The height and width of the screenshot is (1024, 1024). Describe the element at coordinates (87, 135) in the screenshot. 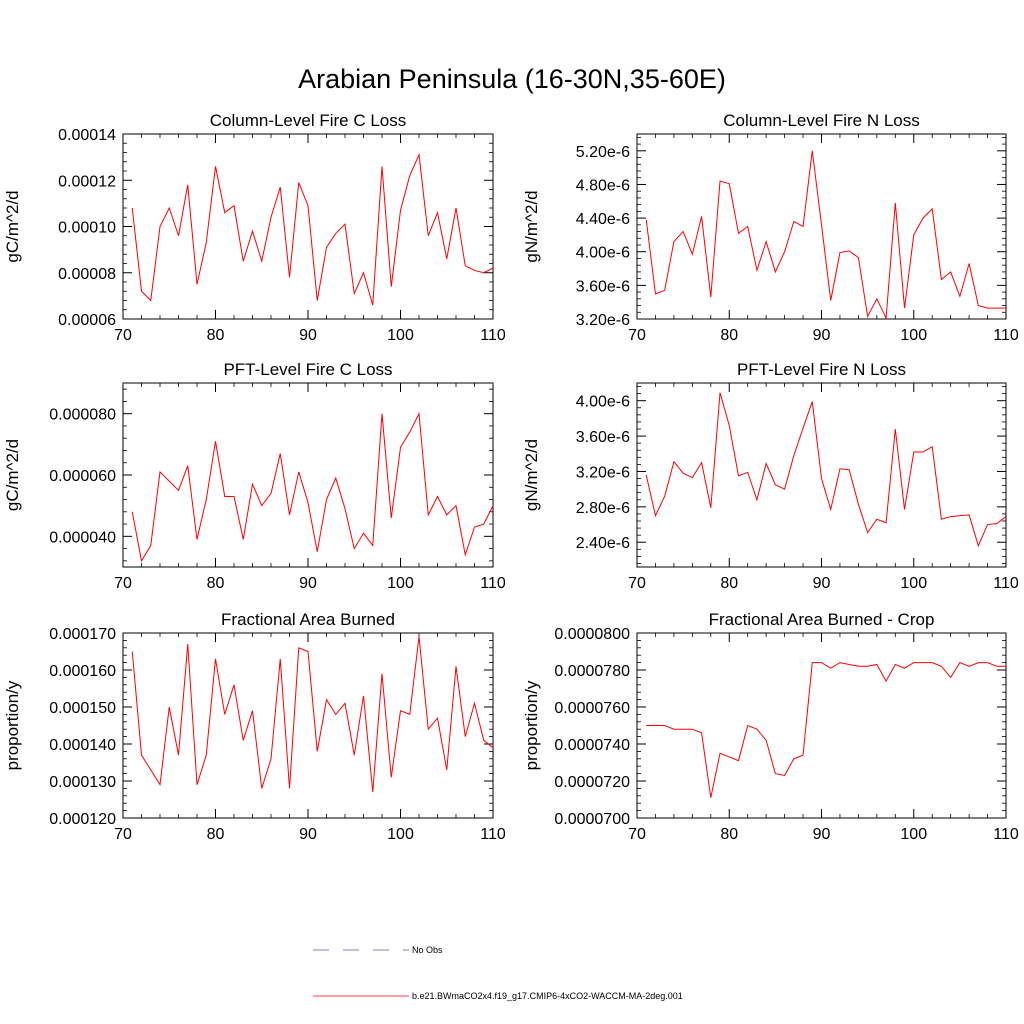

I see `y-tick-label: 0.00014` at that location.